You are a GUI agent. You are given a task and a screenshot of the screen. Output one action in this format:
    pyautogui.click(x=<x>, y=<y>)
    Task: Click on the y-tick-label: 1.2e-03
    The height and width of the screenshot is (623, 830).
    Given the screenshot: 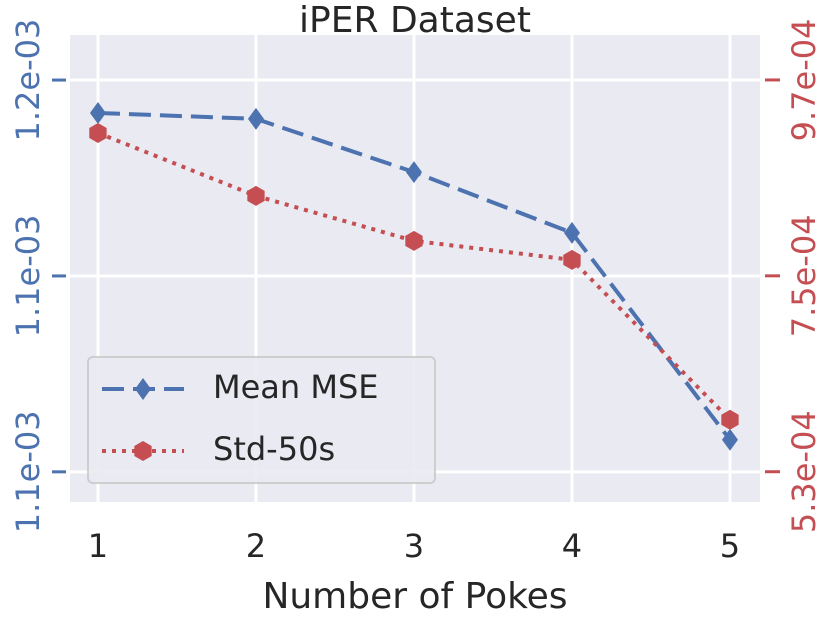 What is the action you would take?
    pyautogui.click(x=28, y=80)
    